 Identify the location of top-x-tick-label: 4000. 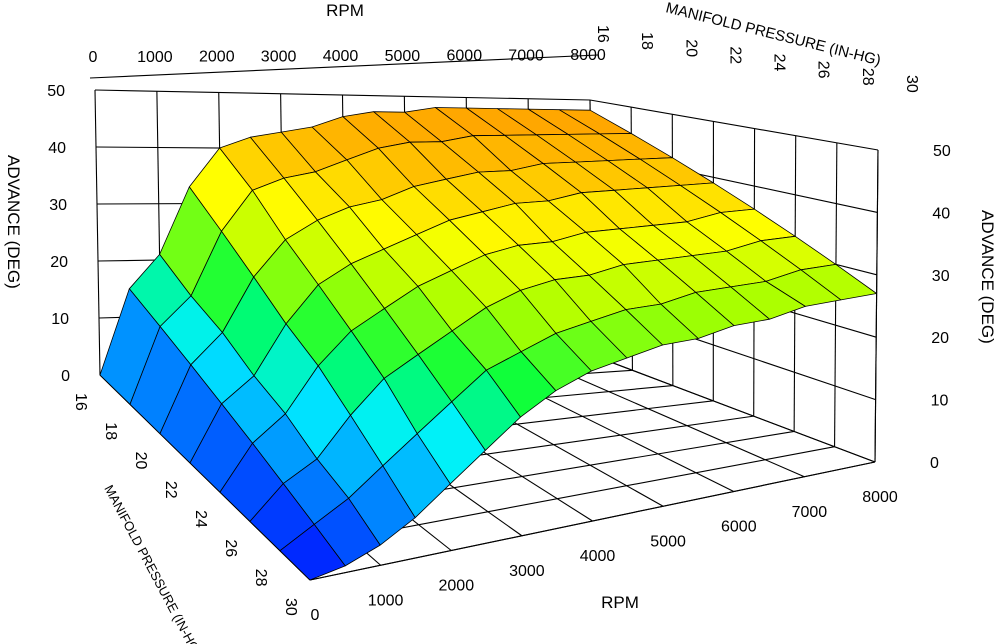
(341, 56).